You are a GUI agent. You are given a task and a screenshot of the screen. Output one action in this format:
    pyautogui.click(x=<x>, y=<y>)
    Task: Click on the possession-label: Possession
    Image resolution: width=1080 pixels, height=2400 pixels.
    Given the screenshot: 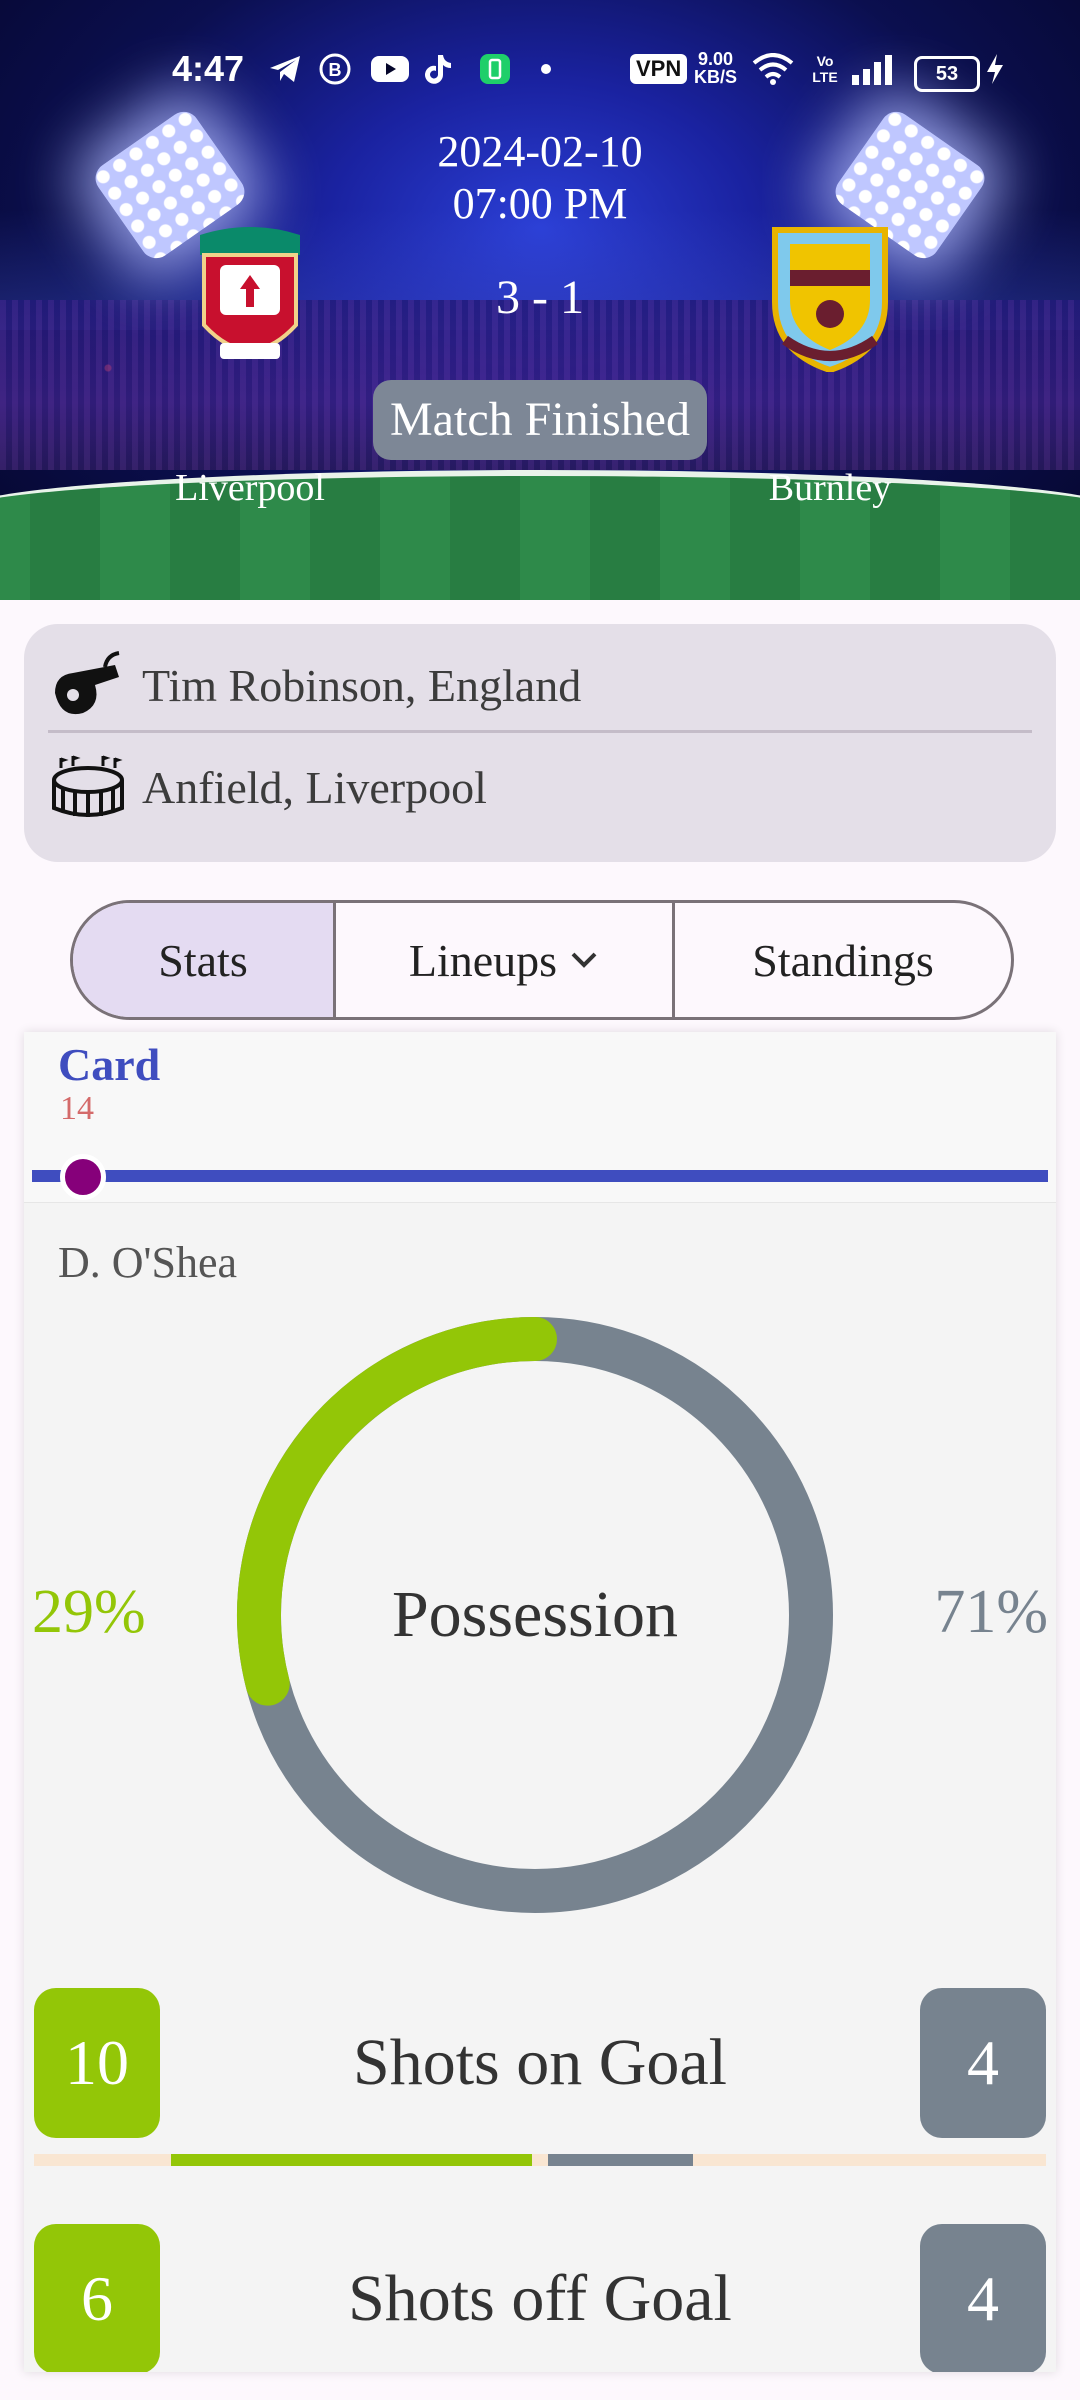 What is the action you would take?
    pyautogui.click(x=535, y=1614)
    